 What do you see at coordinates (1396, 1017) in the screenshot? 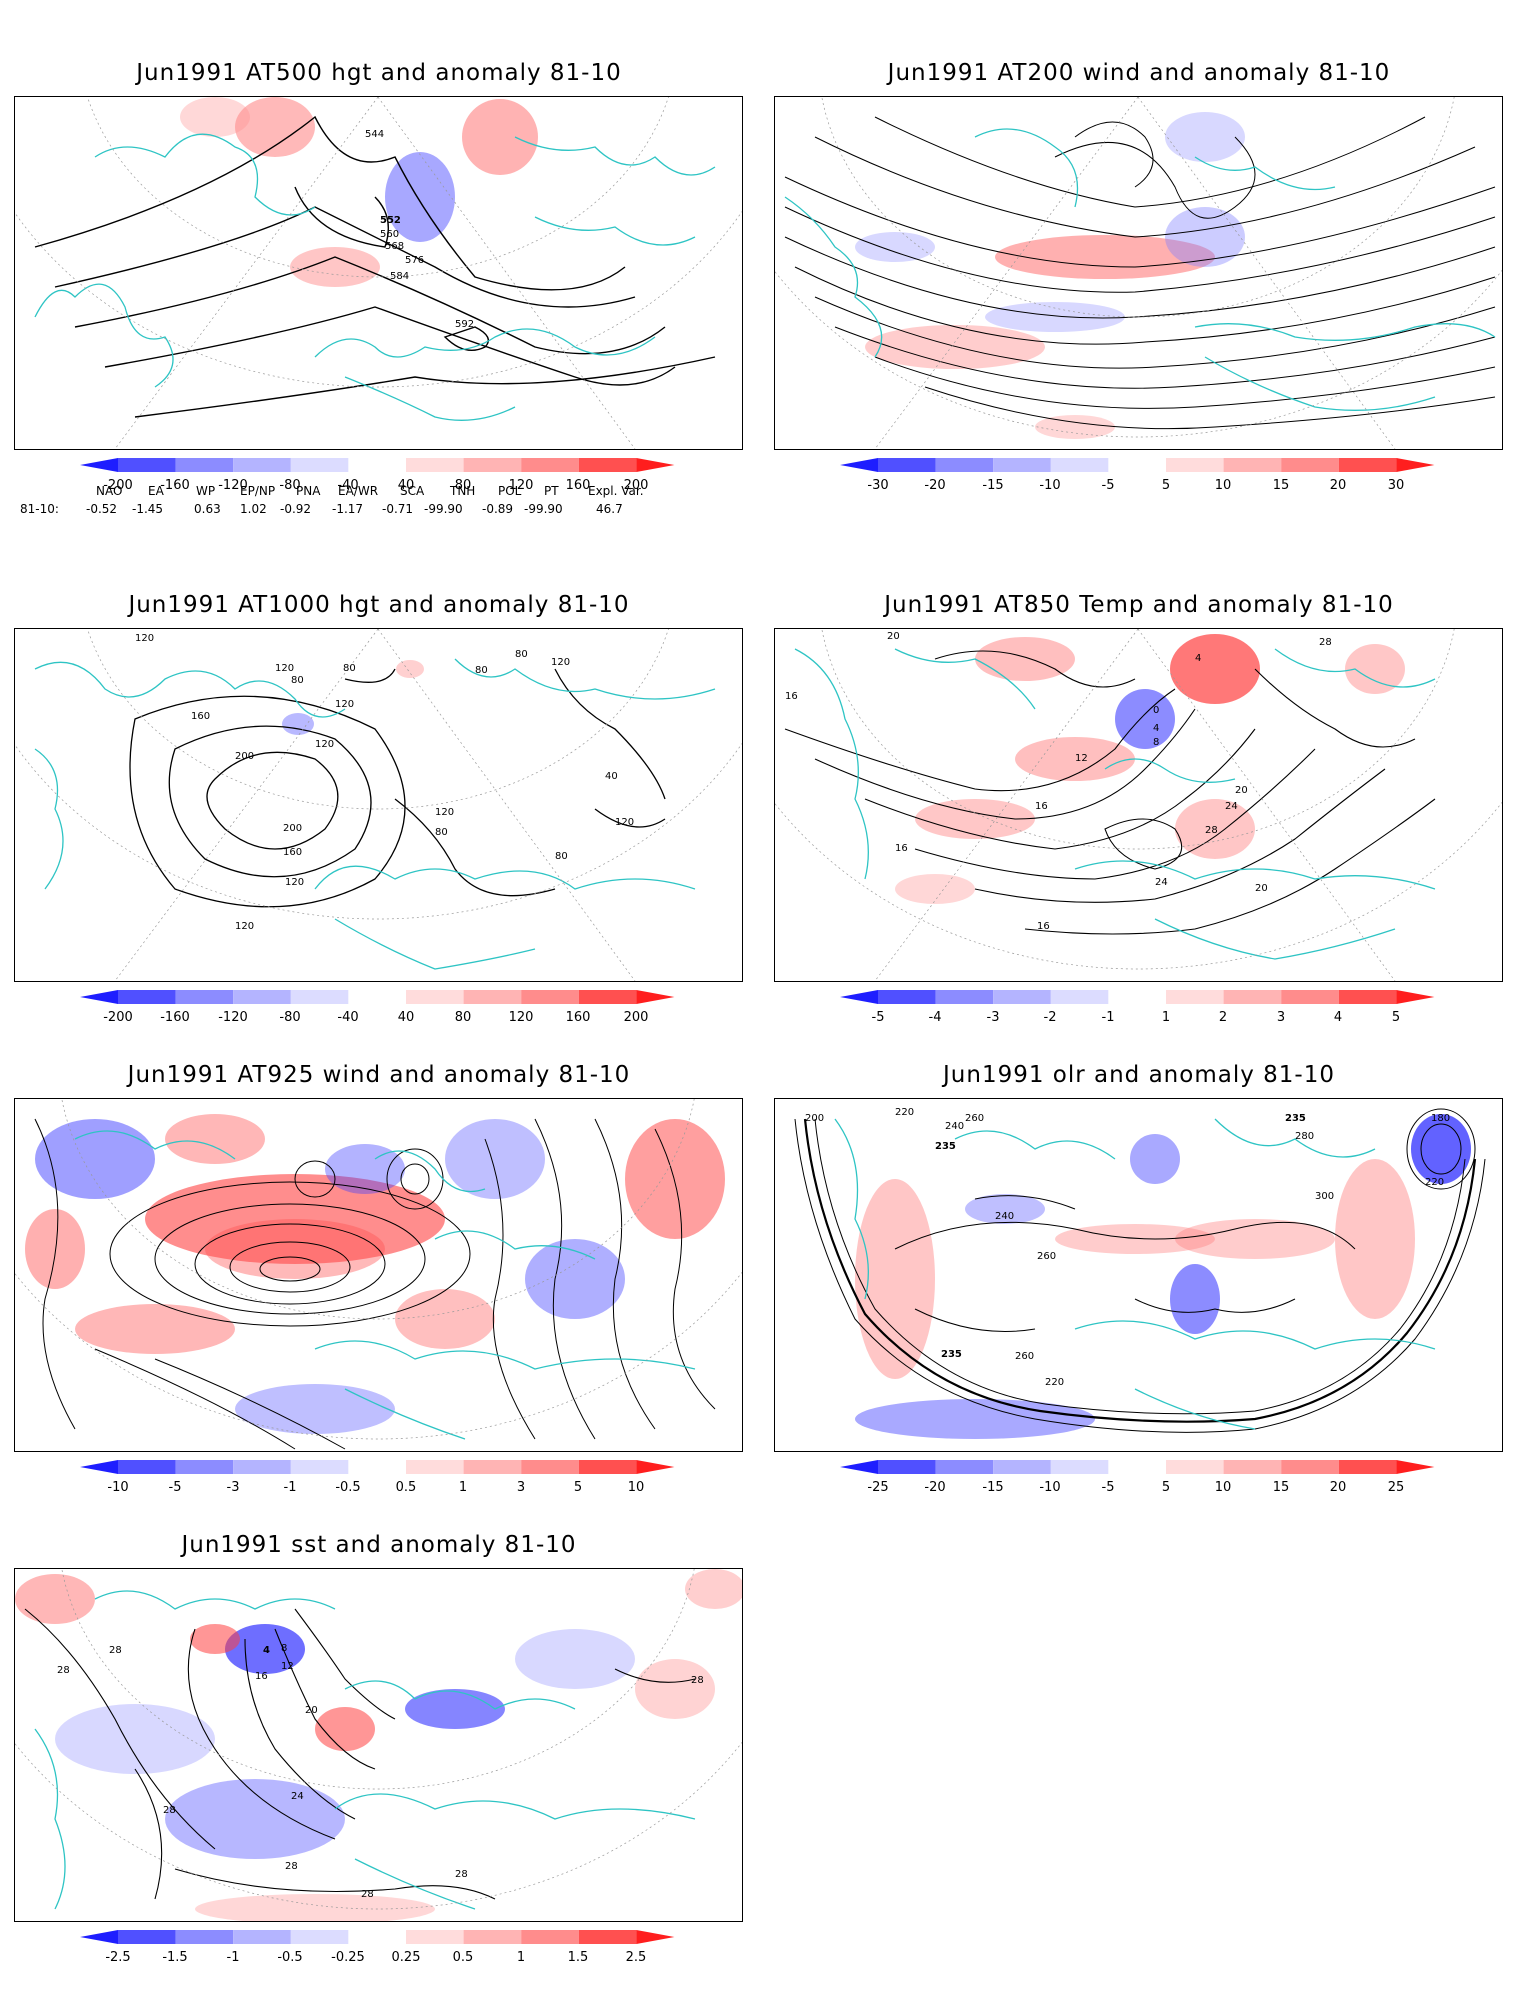
I see `colorbar-label: 5` at bounding box center [1396, 1017].